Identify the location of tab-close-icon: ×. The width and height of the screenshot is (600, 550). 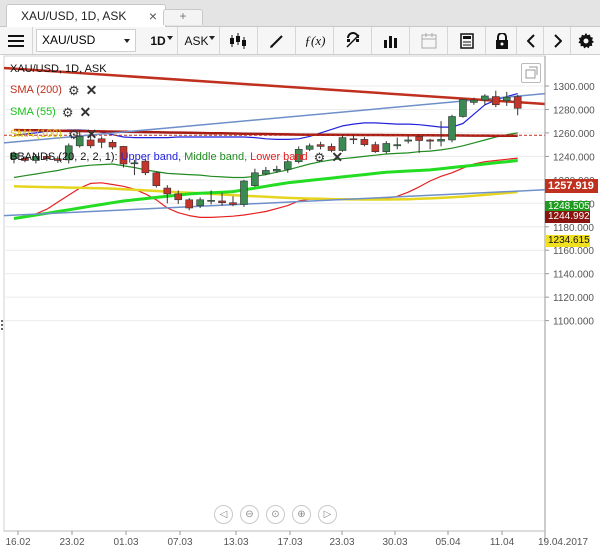
(152, 16).